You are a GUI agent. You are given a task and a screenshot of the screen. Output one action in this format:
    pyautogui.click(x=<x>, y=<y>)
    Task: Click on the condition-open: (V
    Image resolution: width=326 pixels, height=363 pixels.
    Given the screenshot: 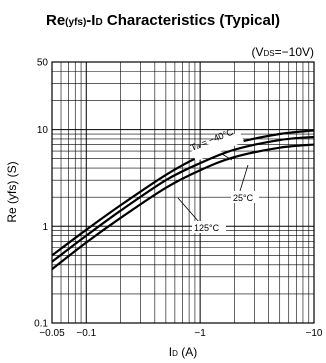 What is the action you would take?
    pyautogui.click(x=258, y=52)
    